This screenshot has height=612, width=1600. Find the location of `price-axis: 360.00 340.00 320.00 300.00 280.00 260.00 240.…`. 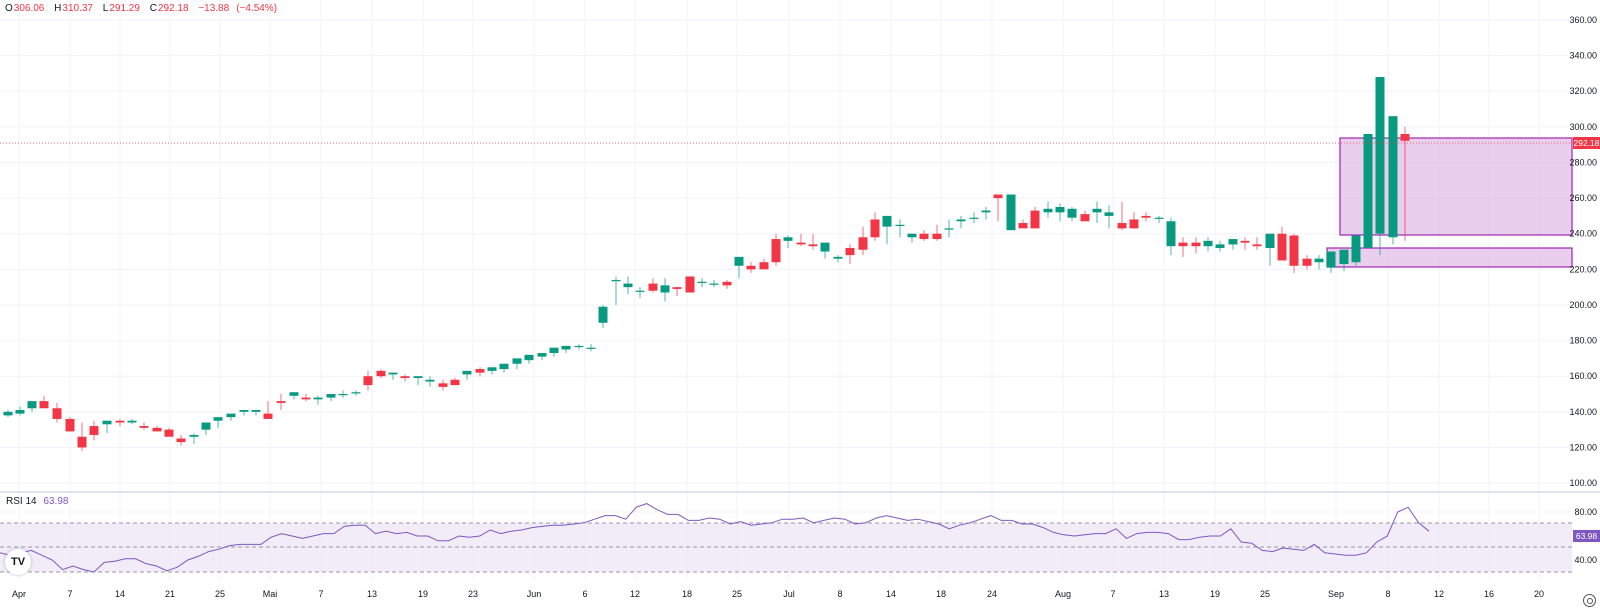

price-axis: 360.00 340.00 320.00 300.00 280.00 260.00 240.… is located at coordinates (1583, 251).